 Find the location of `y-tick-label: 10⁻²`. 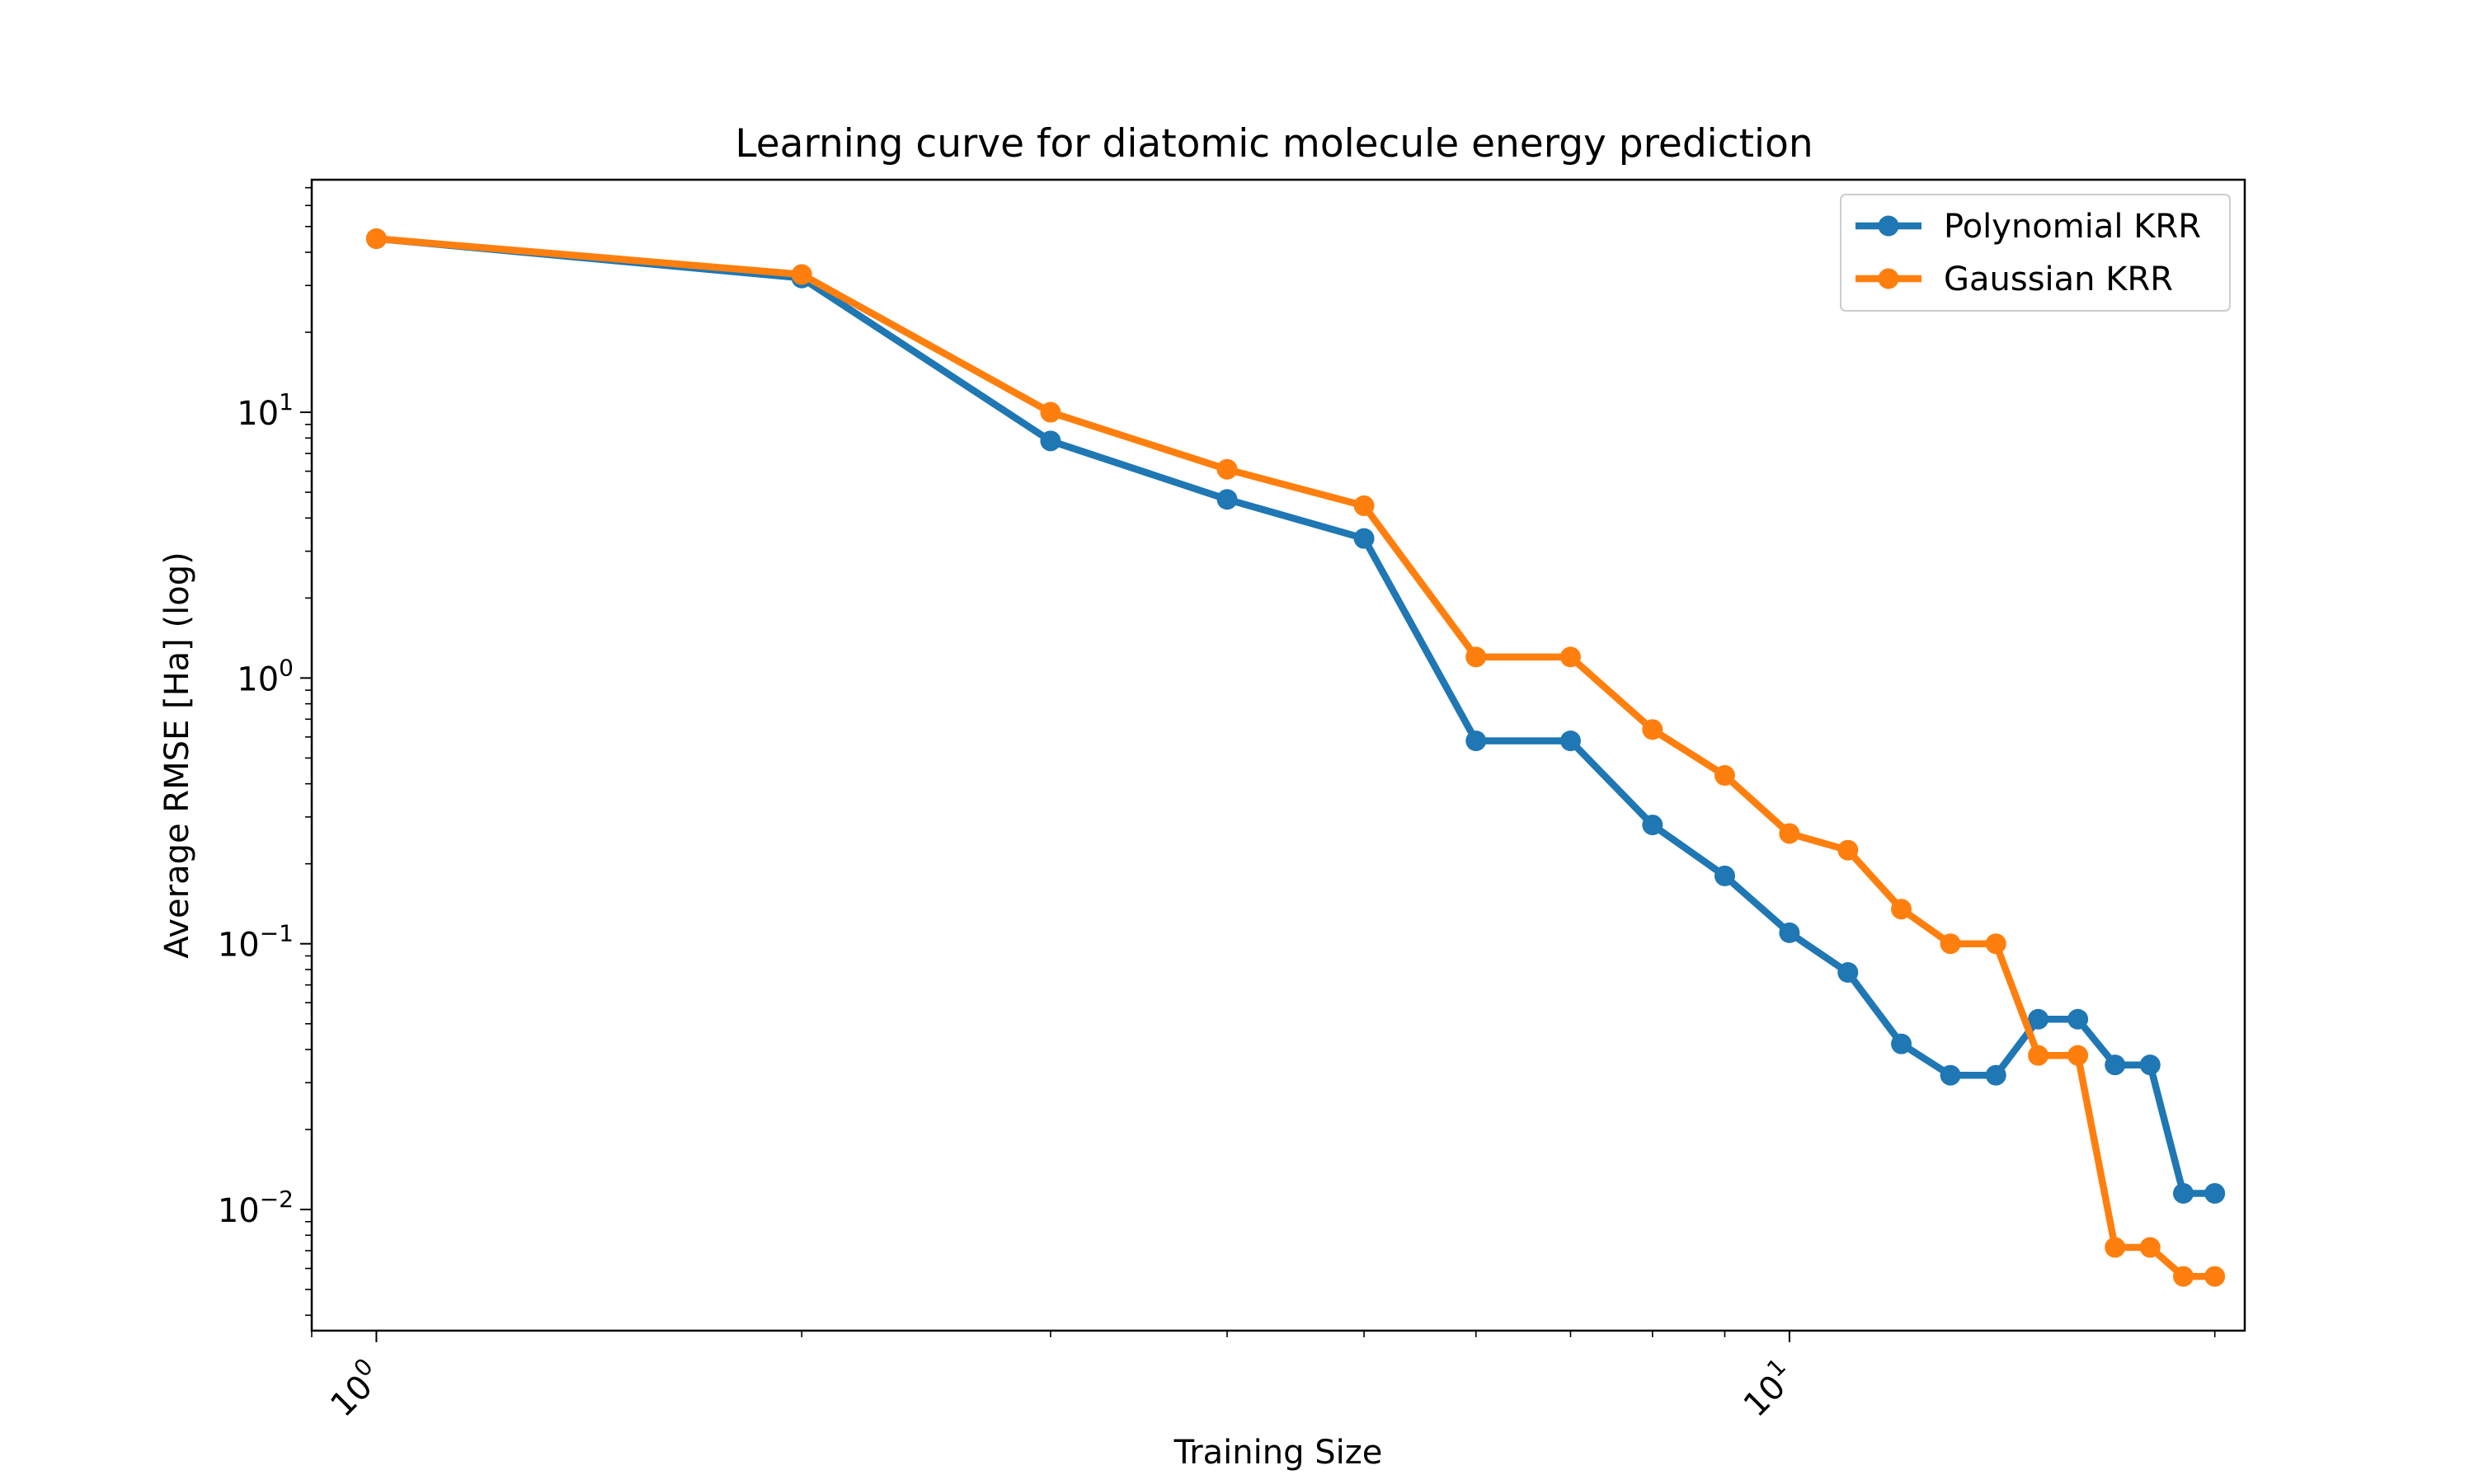

y-tick-label: 10⁻² is located at coordinates (256, 1208).